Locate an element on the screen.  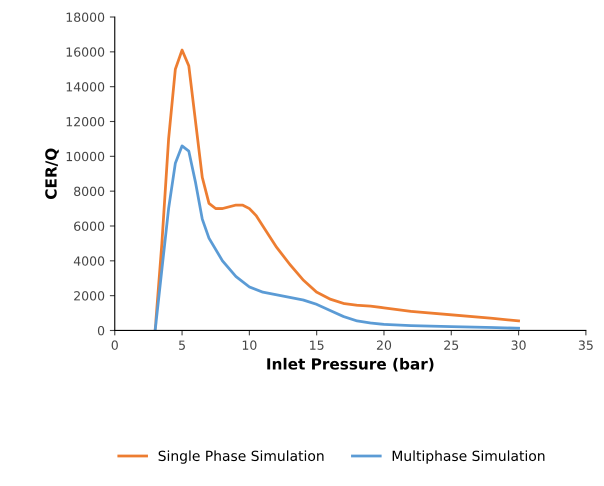
x-tick-label: 0 is located at coordinates (115, 345).